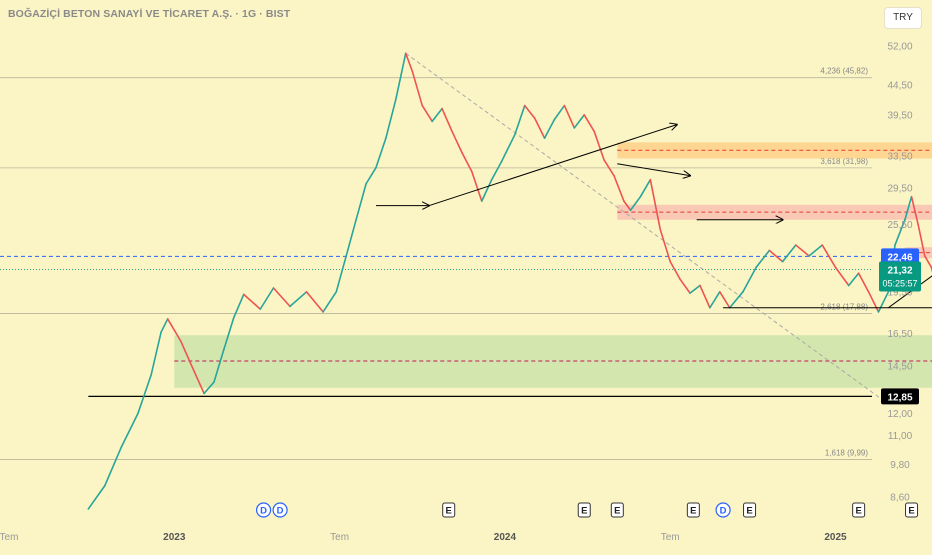 The image size is (932, 555). I want to click on fib-label: 1,618 (9,99), so click(846, 452).